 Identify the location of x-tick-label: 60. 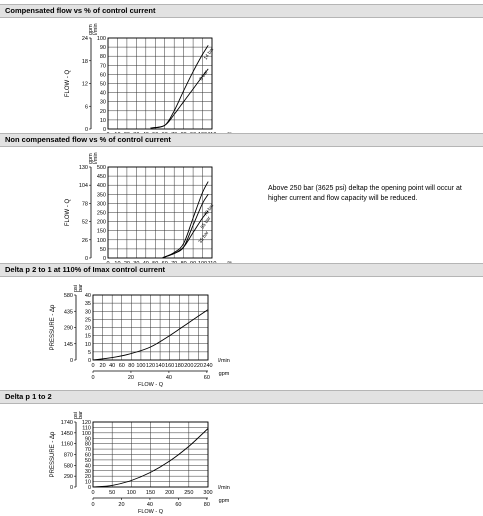
(122, 366).